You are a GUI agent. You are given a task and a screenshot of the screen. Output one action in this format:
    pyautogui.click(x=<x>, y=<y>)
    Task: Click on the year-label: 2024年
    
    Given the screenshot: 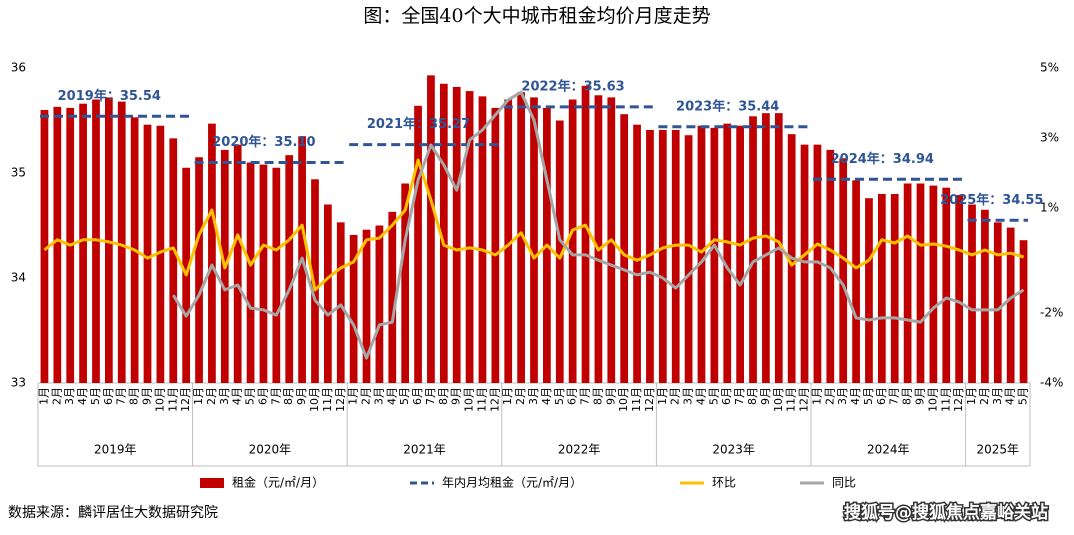 What is the action you would take?
    pyautogui.click(x=888, y=450)
    